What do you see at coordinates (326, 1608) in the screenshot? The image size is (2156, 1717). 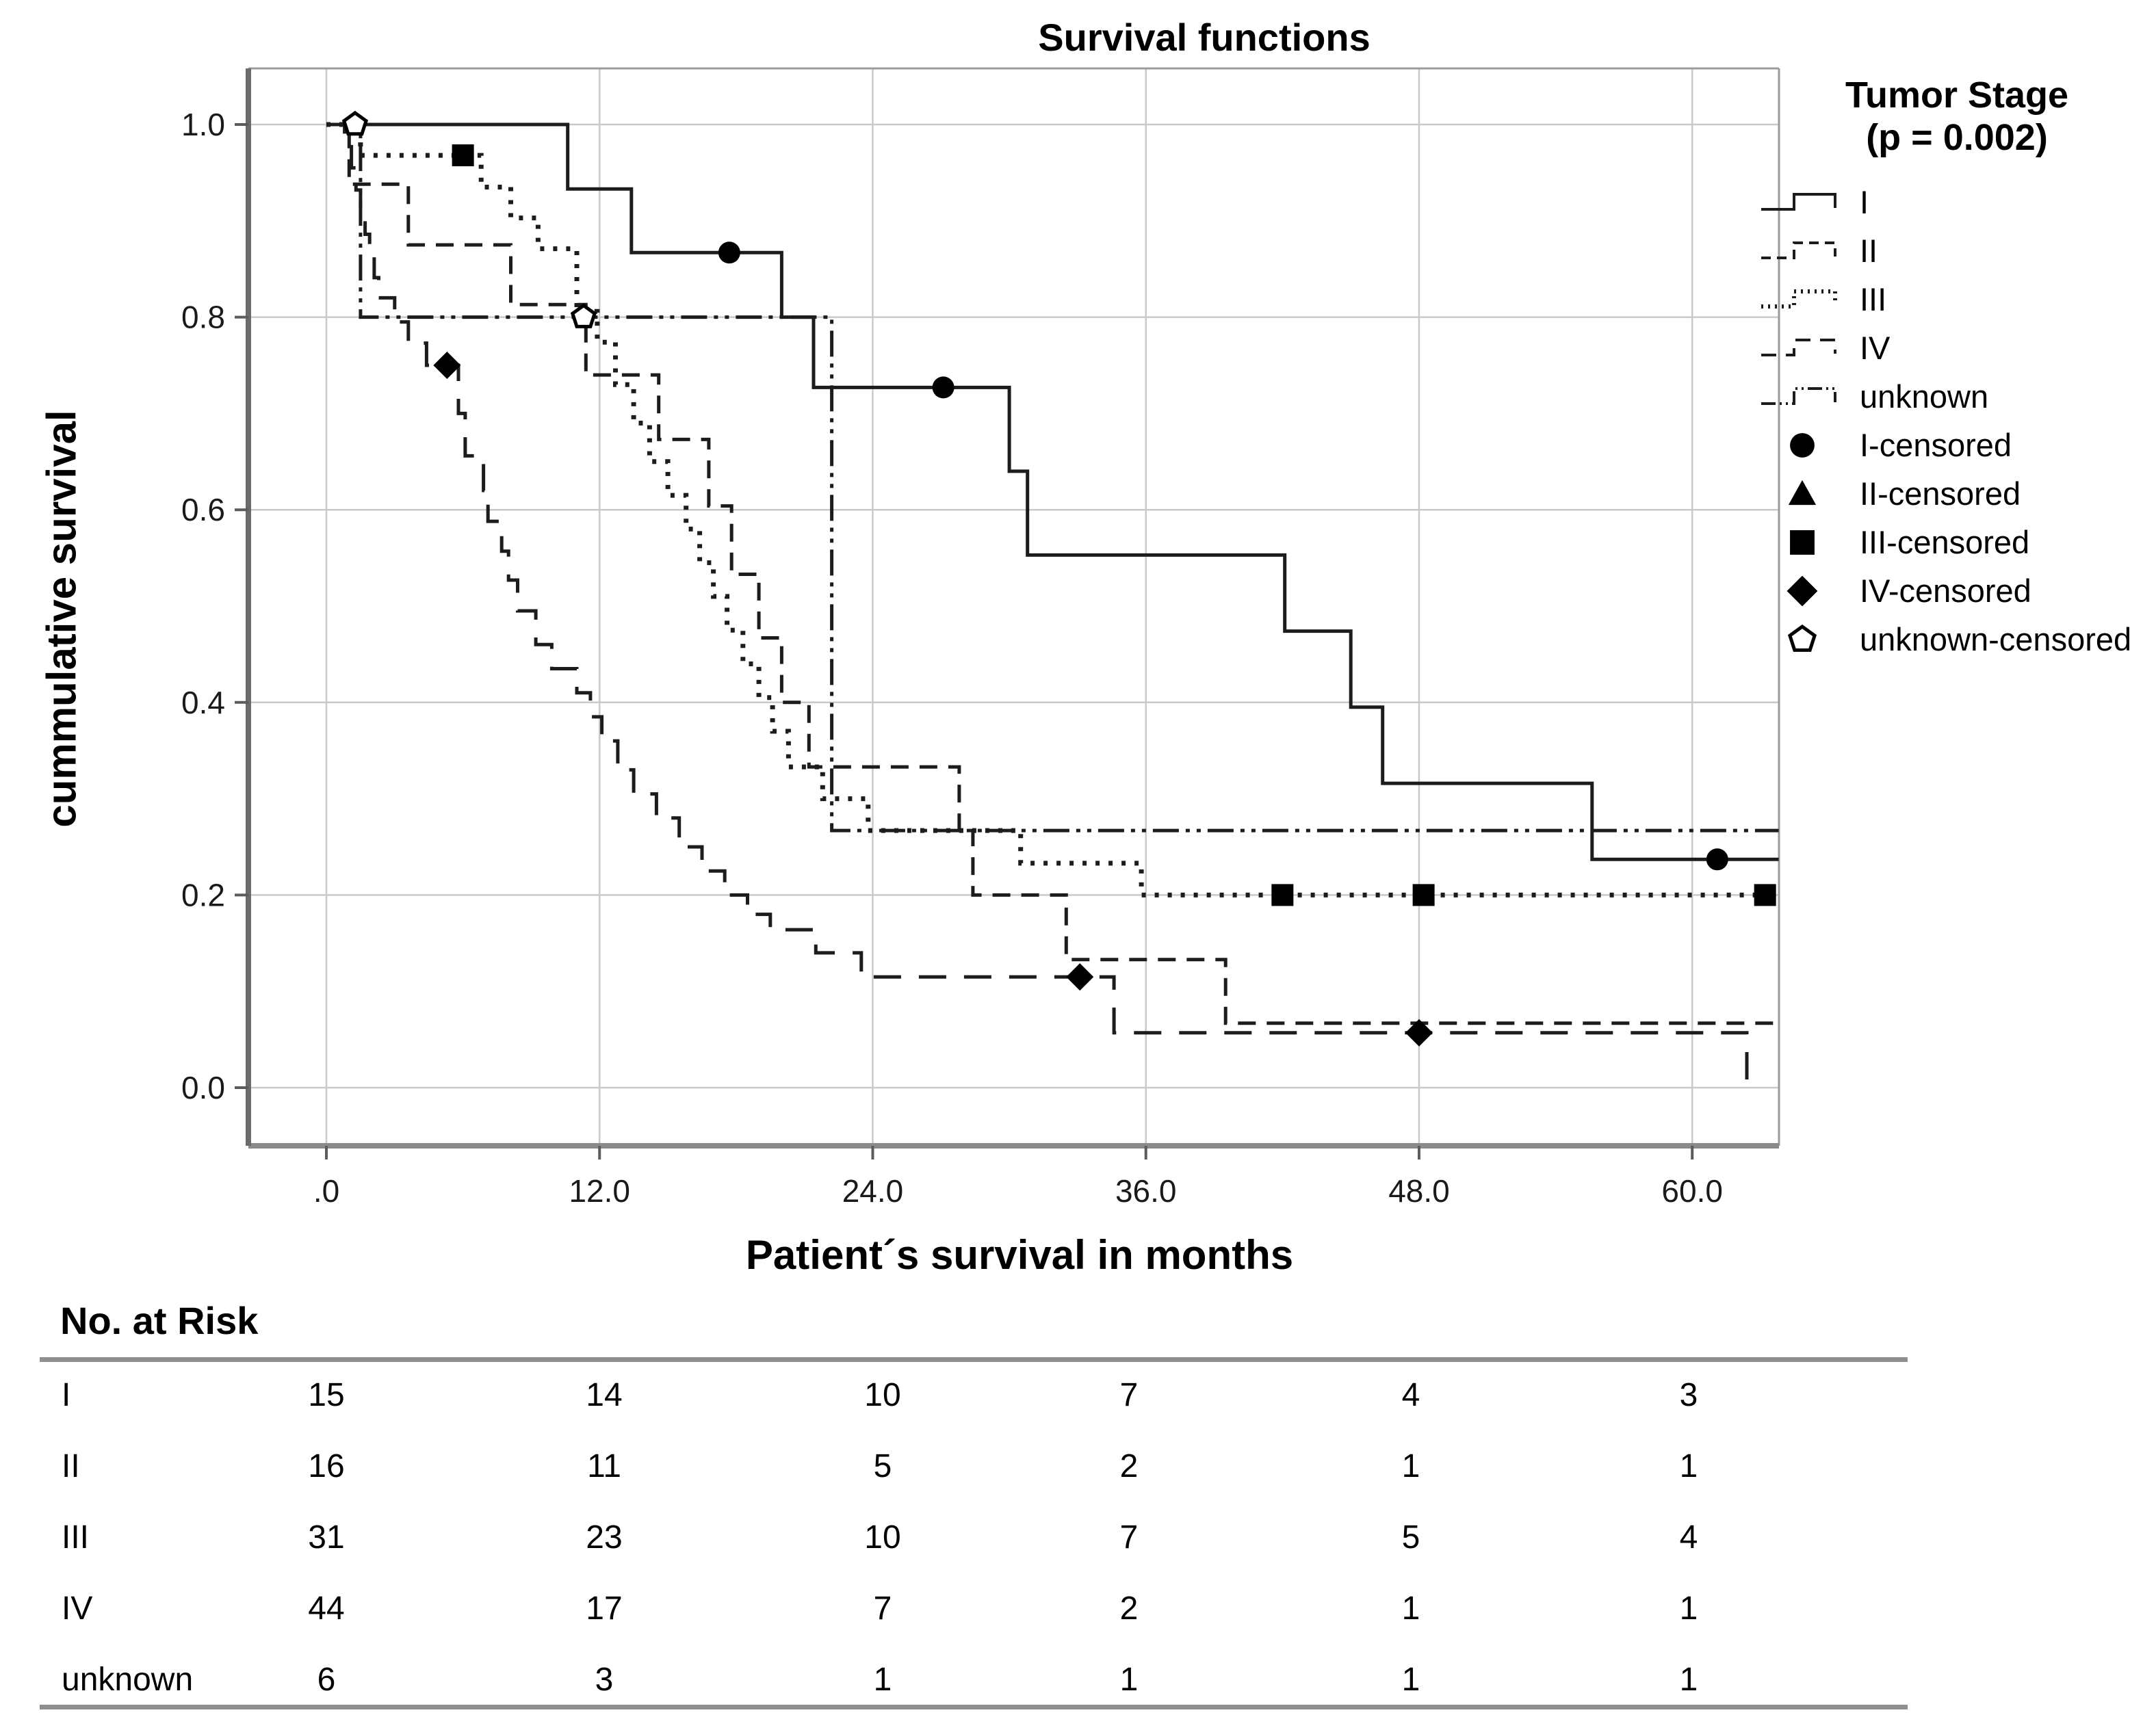 I see `risk-value: 44` at bounding box center [326, 1608].